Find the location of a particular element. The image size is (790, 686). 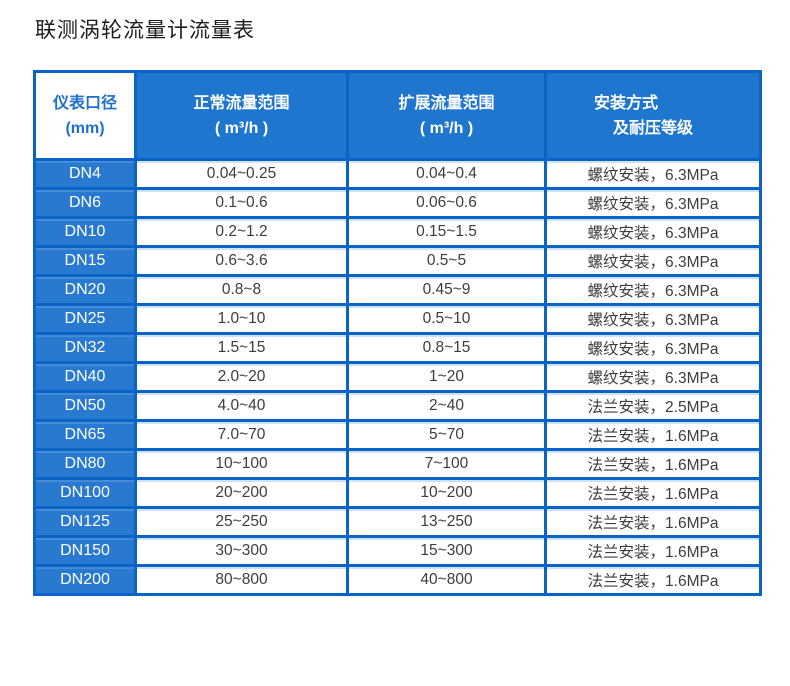

cell-extended-range: 2~40 is located at coordinates (446, 406).